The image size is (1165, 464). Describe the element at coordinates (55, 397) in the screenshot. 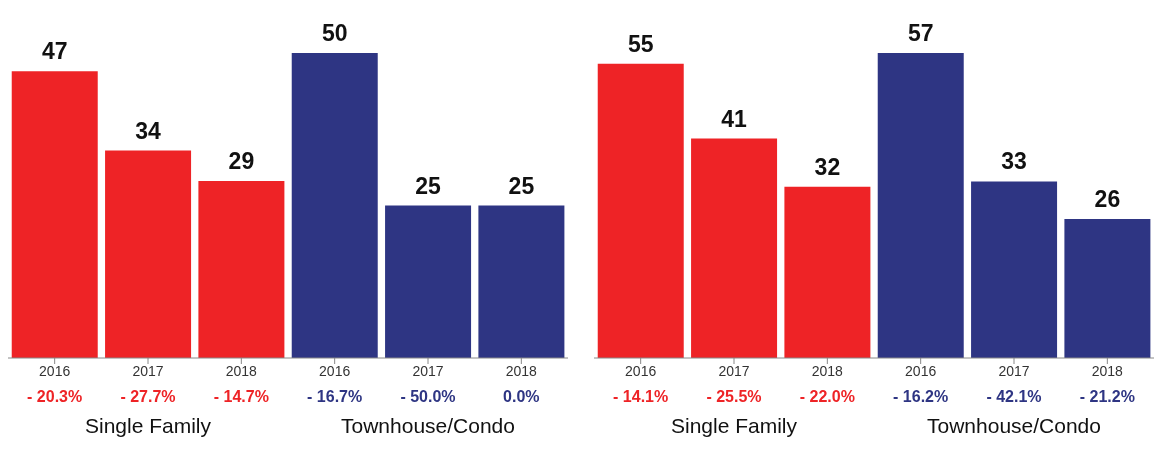

I see `text: - 20.3%` at that location.